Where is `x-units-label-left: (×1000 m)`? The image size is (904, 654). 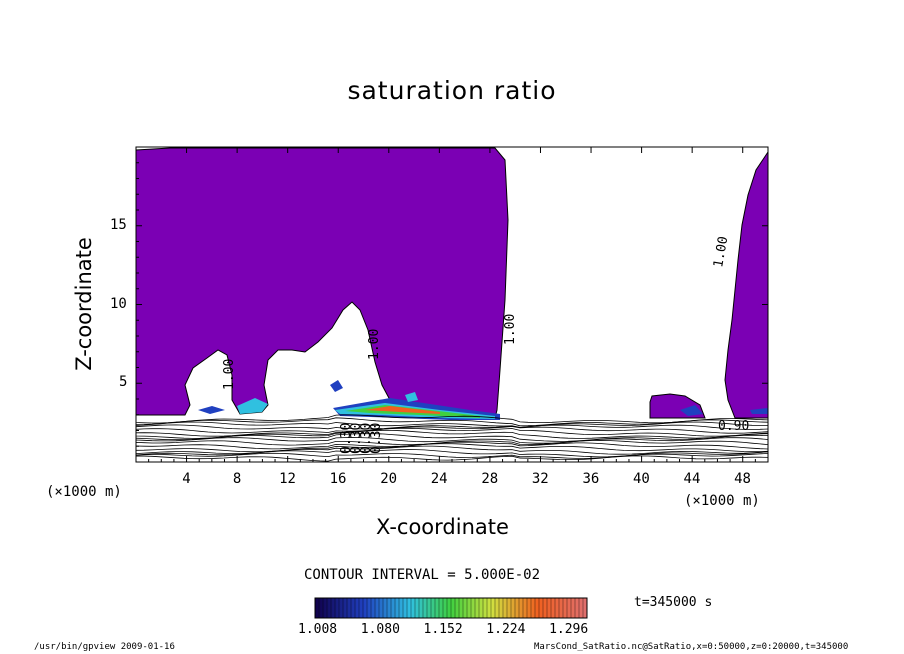
x-units-label-left: (×1000 m) is located at coordinates (84, 492).